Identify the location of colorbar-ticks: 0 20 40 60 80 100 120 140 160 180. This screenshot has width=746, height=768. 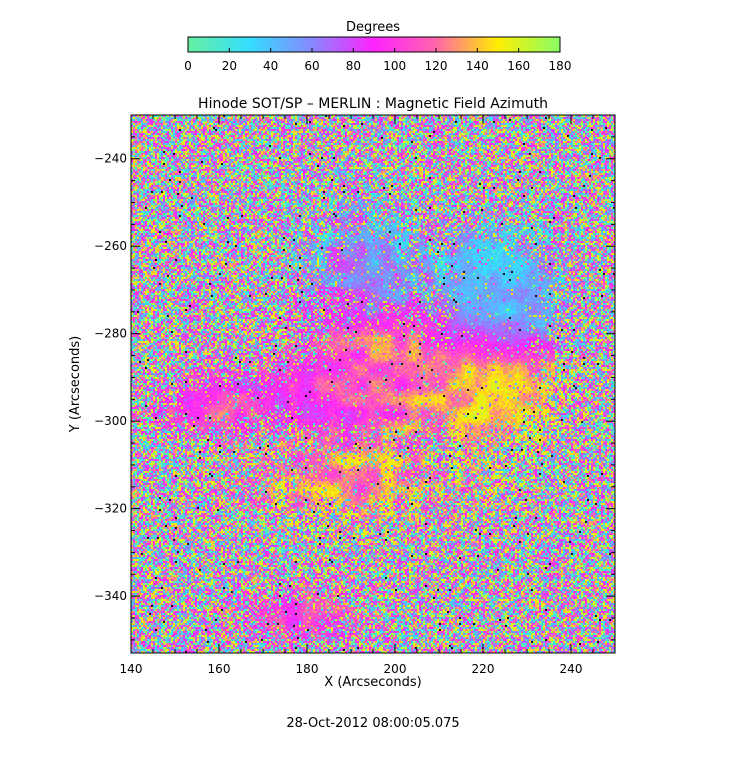
(377, 60).